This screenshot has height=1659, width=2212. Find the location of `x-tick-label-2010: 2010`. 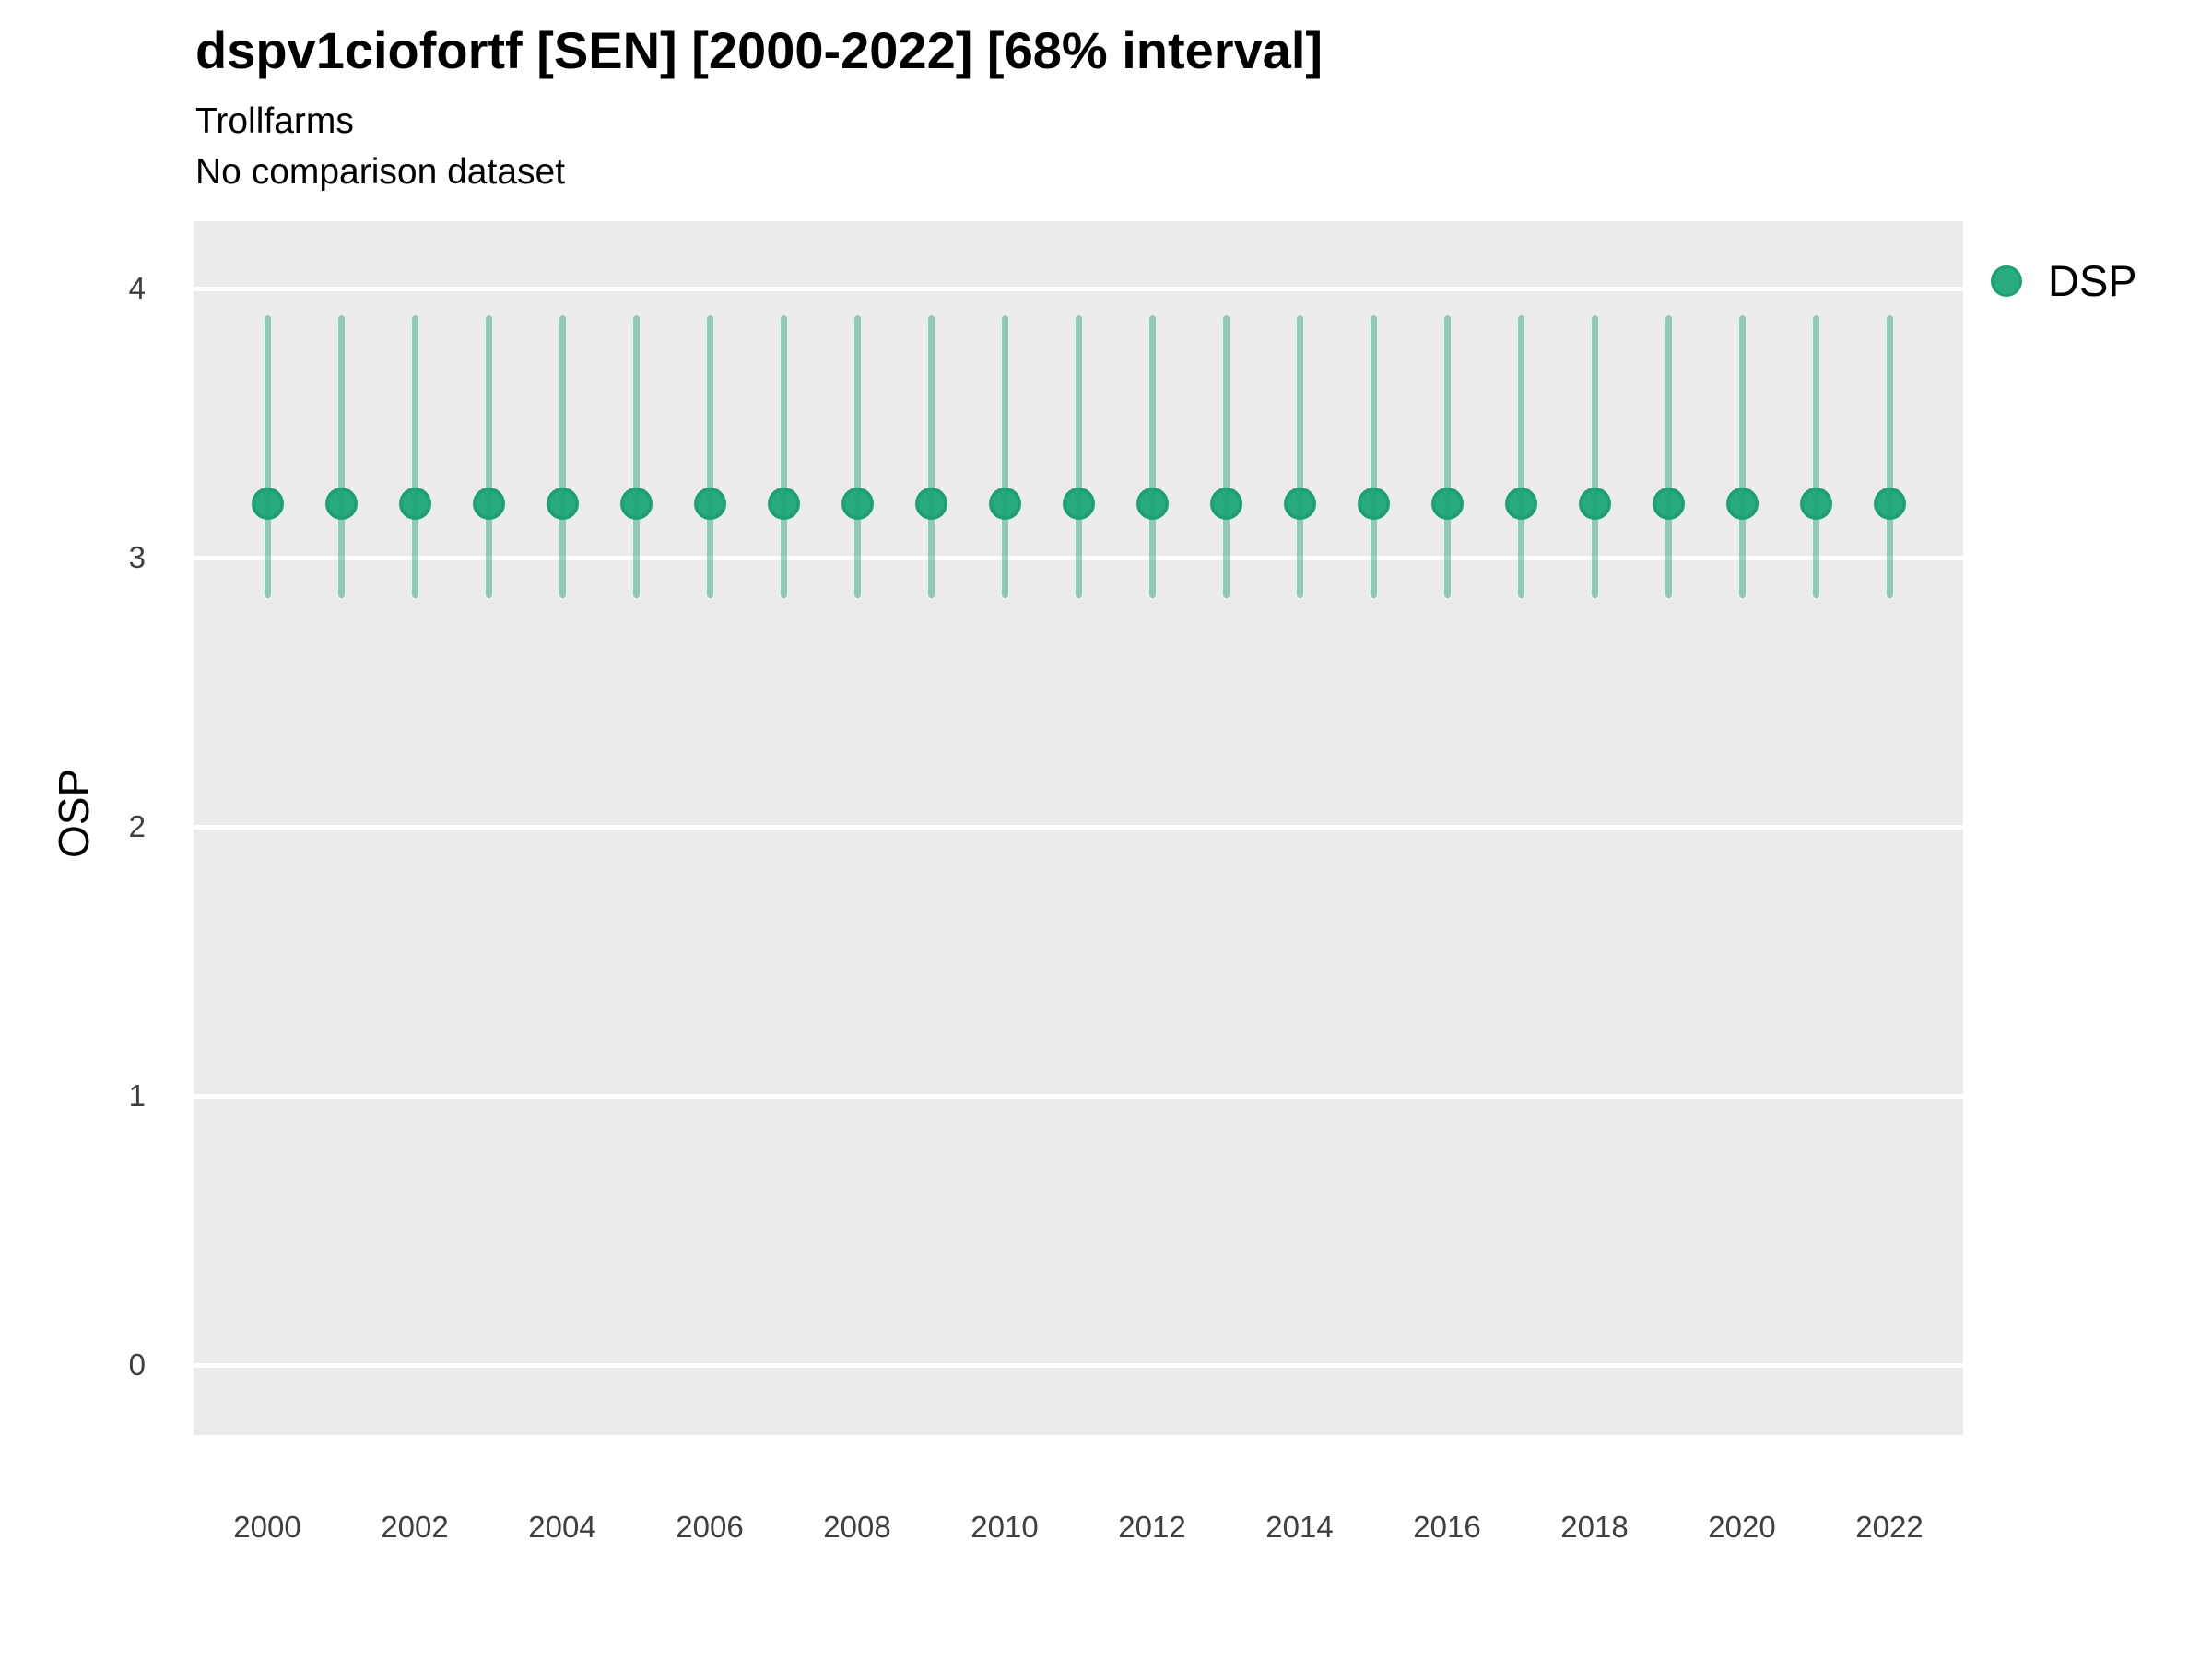

x-tick-label-2010: 2010 is located at coordinates (1005, 1527).